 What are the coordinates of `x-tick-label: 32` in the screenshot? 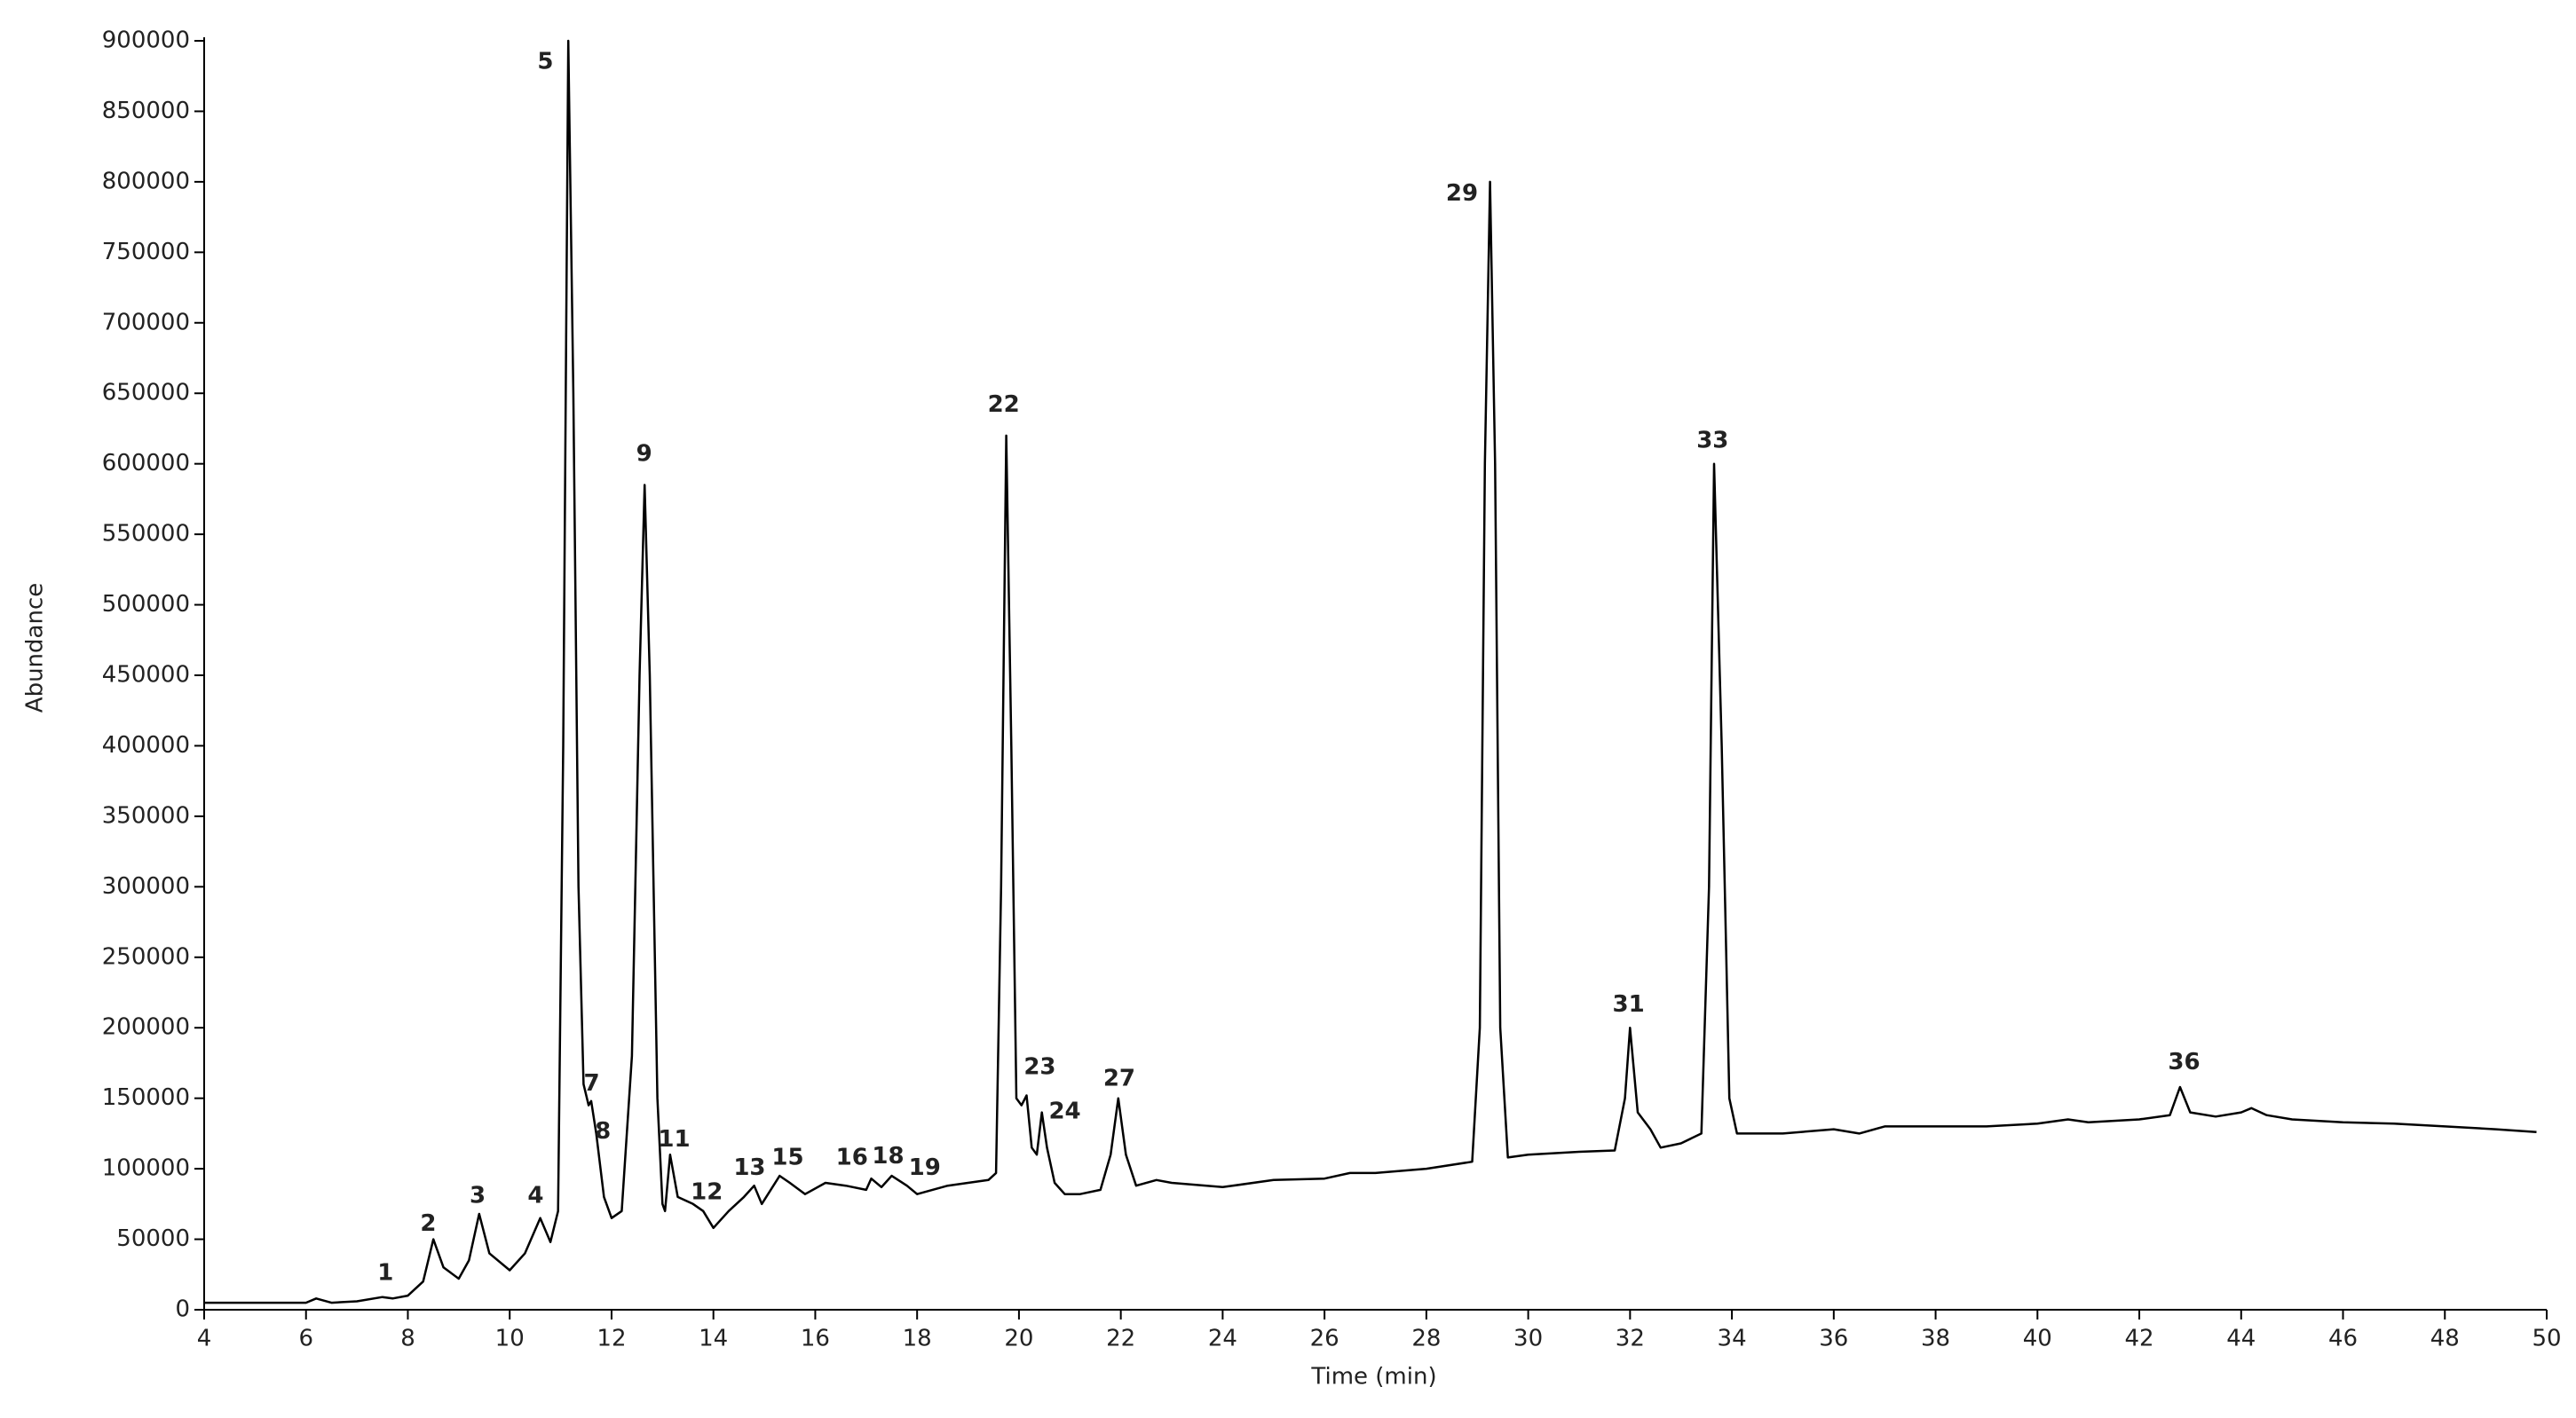 It's located at (1630, 1339).